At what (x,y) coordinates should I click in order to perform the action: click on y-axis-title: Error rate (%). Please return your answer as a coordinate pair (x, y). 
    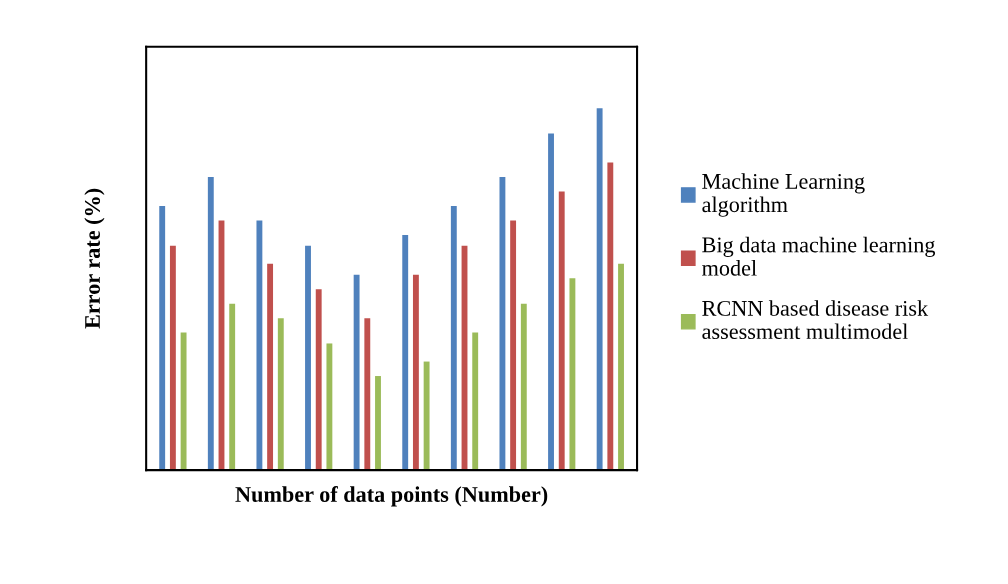
    Looking at the image, I should click on (94, 258).